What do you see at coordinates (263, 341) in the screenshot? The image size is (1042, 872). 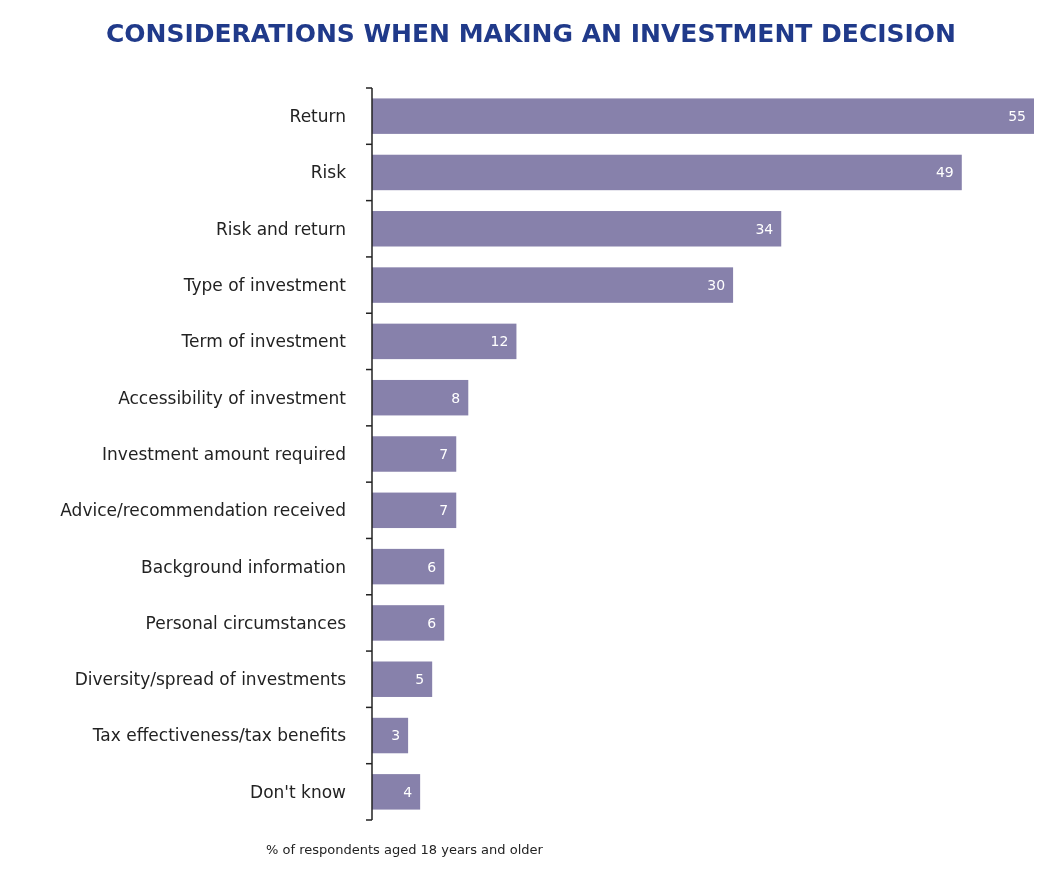 I see `y-tick-label: Term of investment` at bounding box center [263, 341].